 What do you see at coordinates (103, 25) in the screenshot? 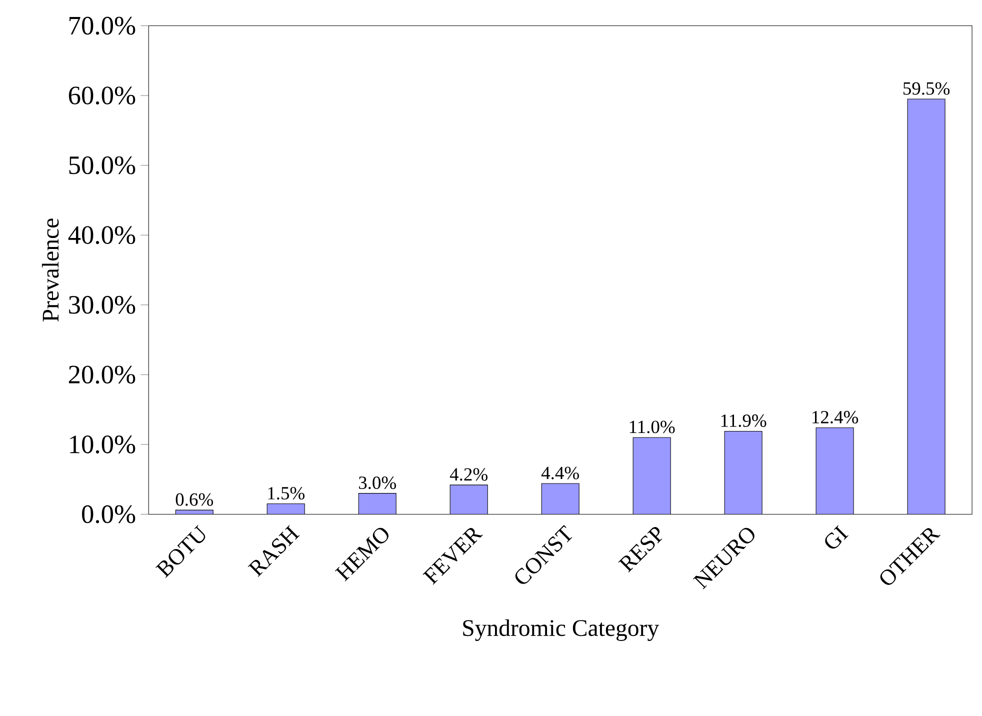
I see `y-tick-label: 70.0%` at bounding box center [103, 25].